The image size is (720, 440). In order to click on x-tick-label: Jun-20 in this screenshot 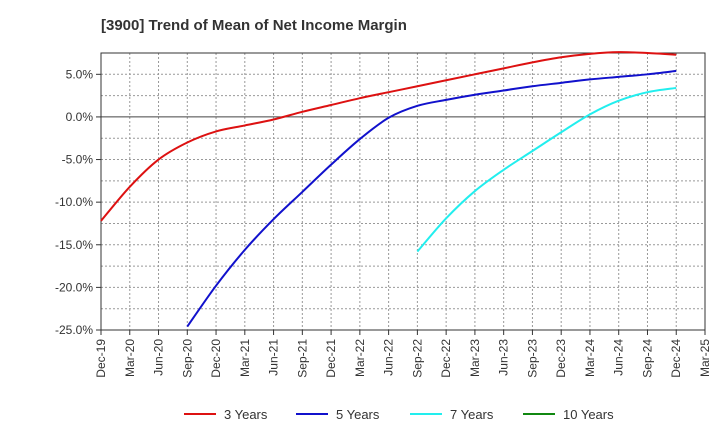, I will do `click(159, 357)`.